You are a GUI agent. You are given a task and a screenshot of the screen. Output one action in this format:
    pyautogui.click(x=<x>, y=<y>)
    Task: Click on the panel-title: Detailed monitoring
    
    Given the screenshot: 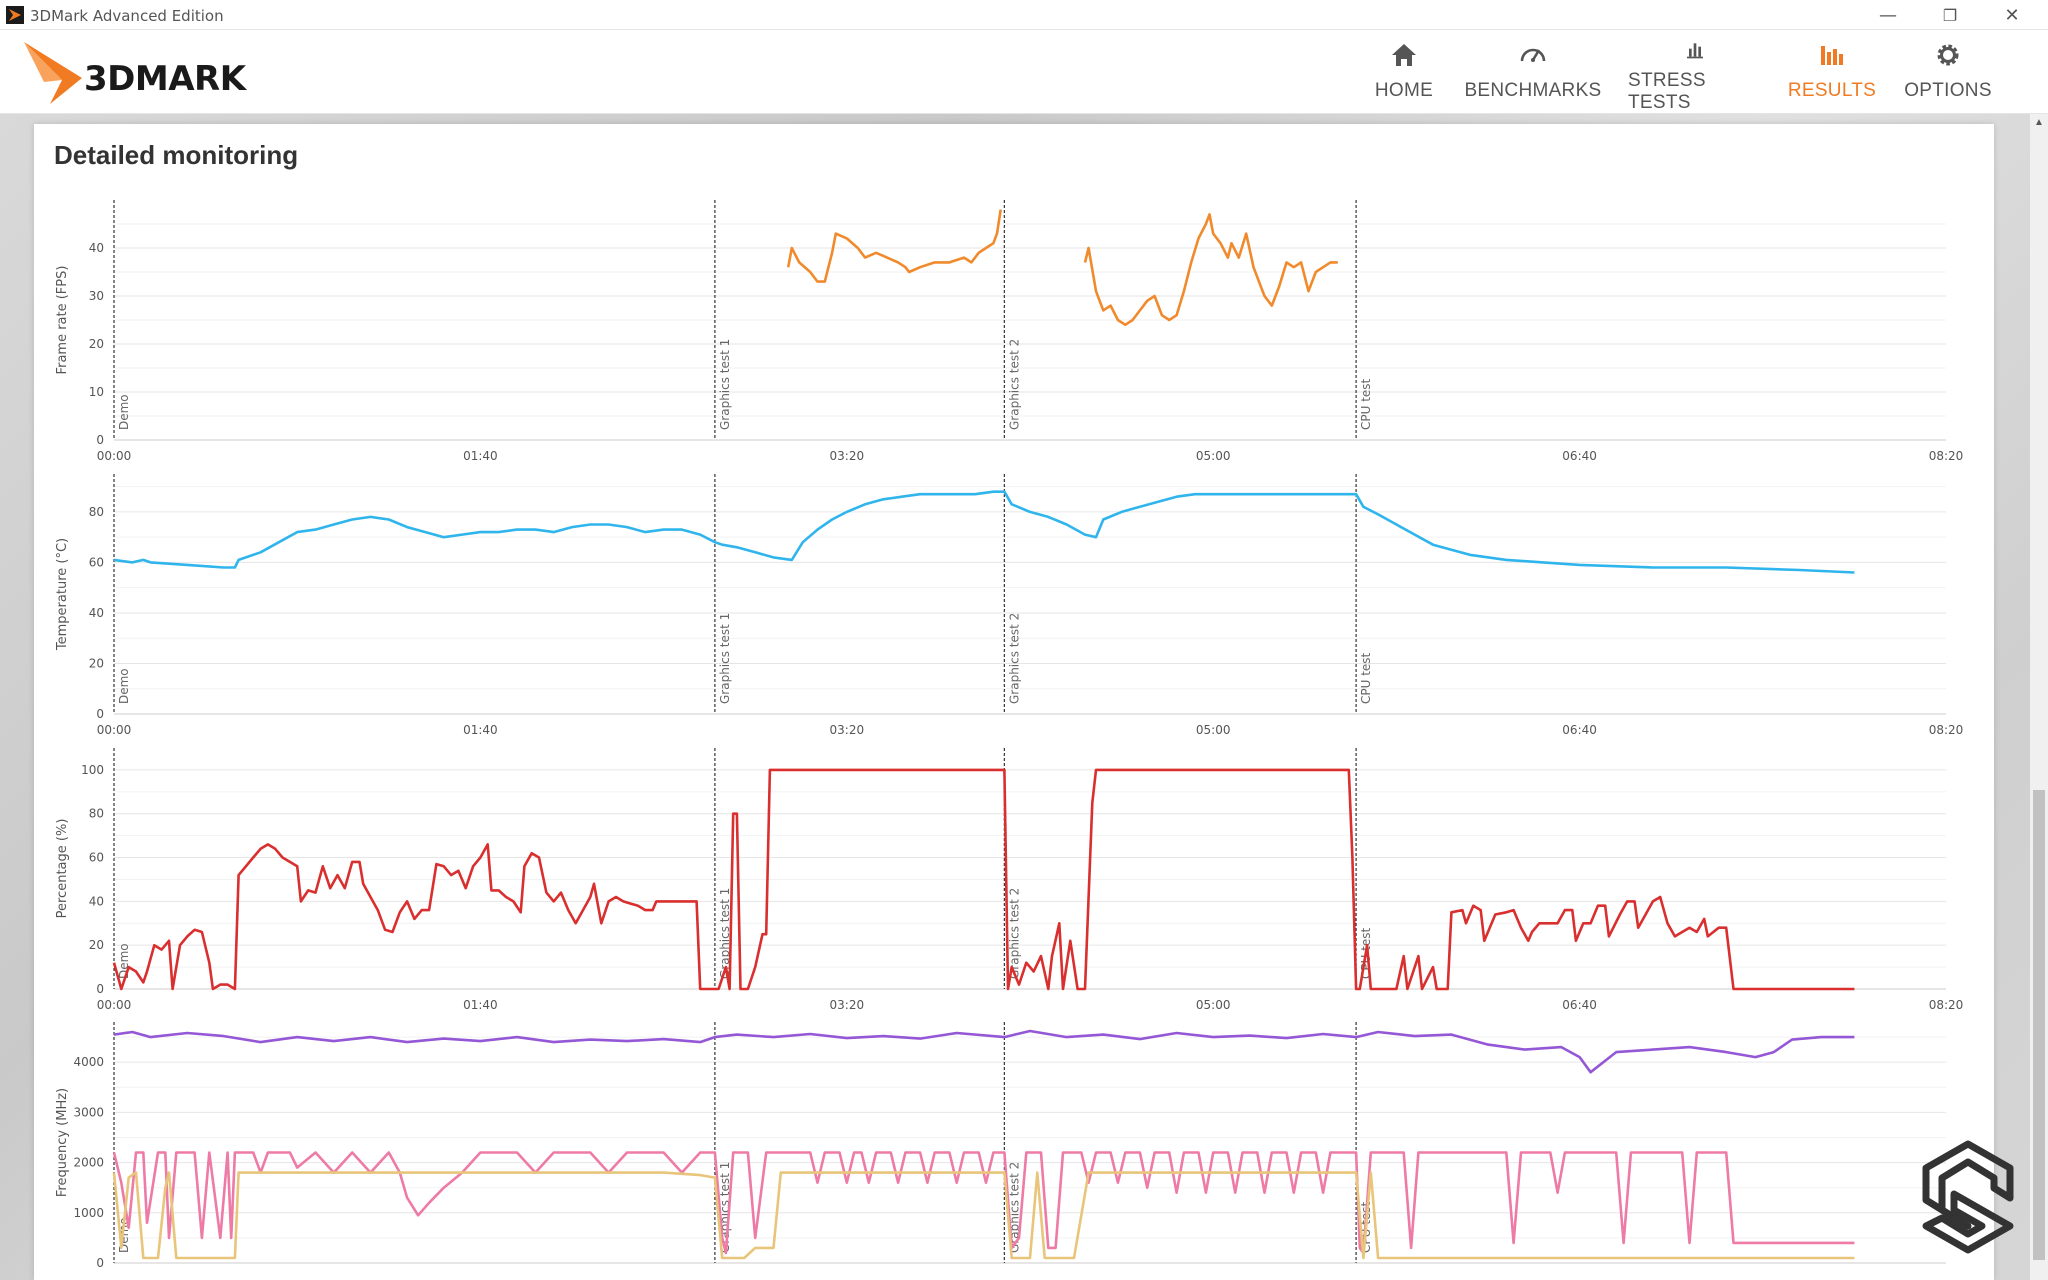 What is the action you would take?
    pyautogui.click(x=176, y=155)
    